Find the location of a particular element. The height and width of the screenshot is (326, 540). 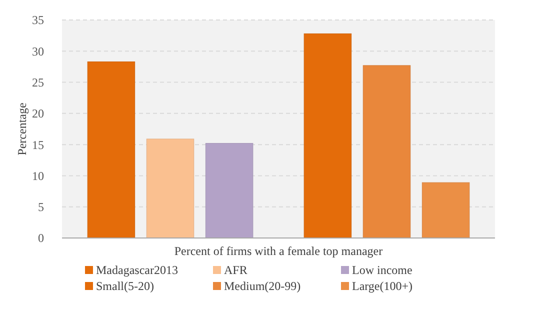

legend-label: Madagascar2013 is located at coordinates (137, 270).